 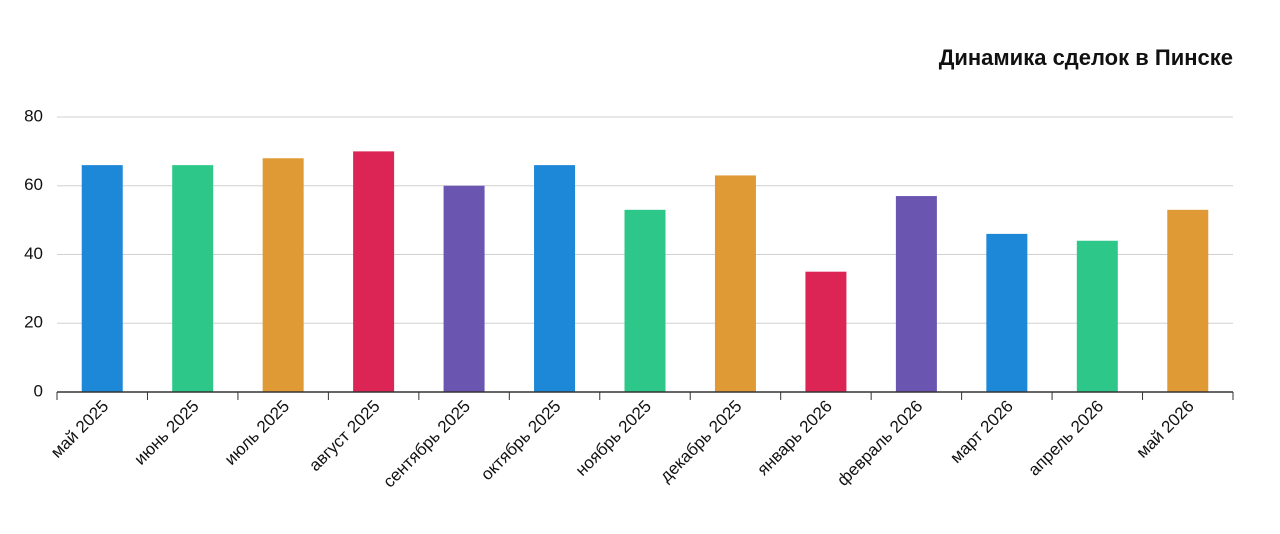 What do you see at coordinates (1165, 429) in the screenshot?
I see `x-tick-label: май 2026` at bounding box center [1165, 429].